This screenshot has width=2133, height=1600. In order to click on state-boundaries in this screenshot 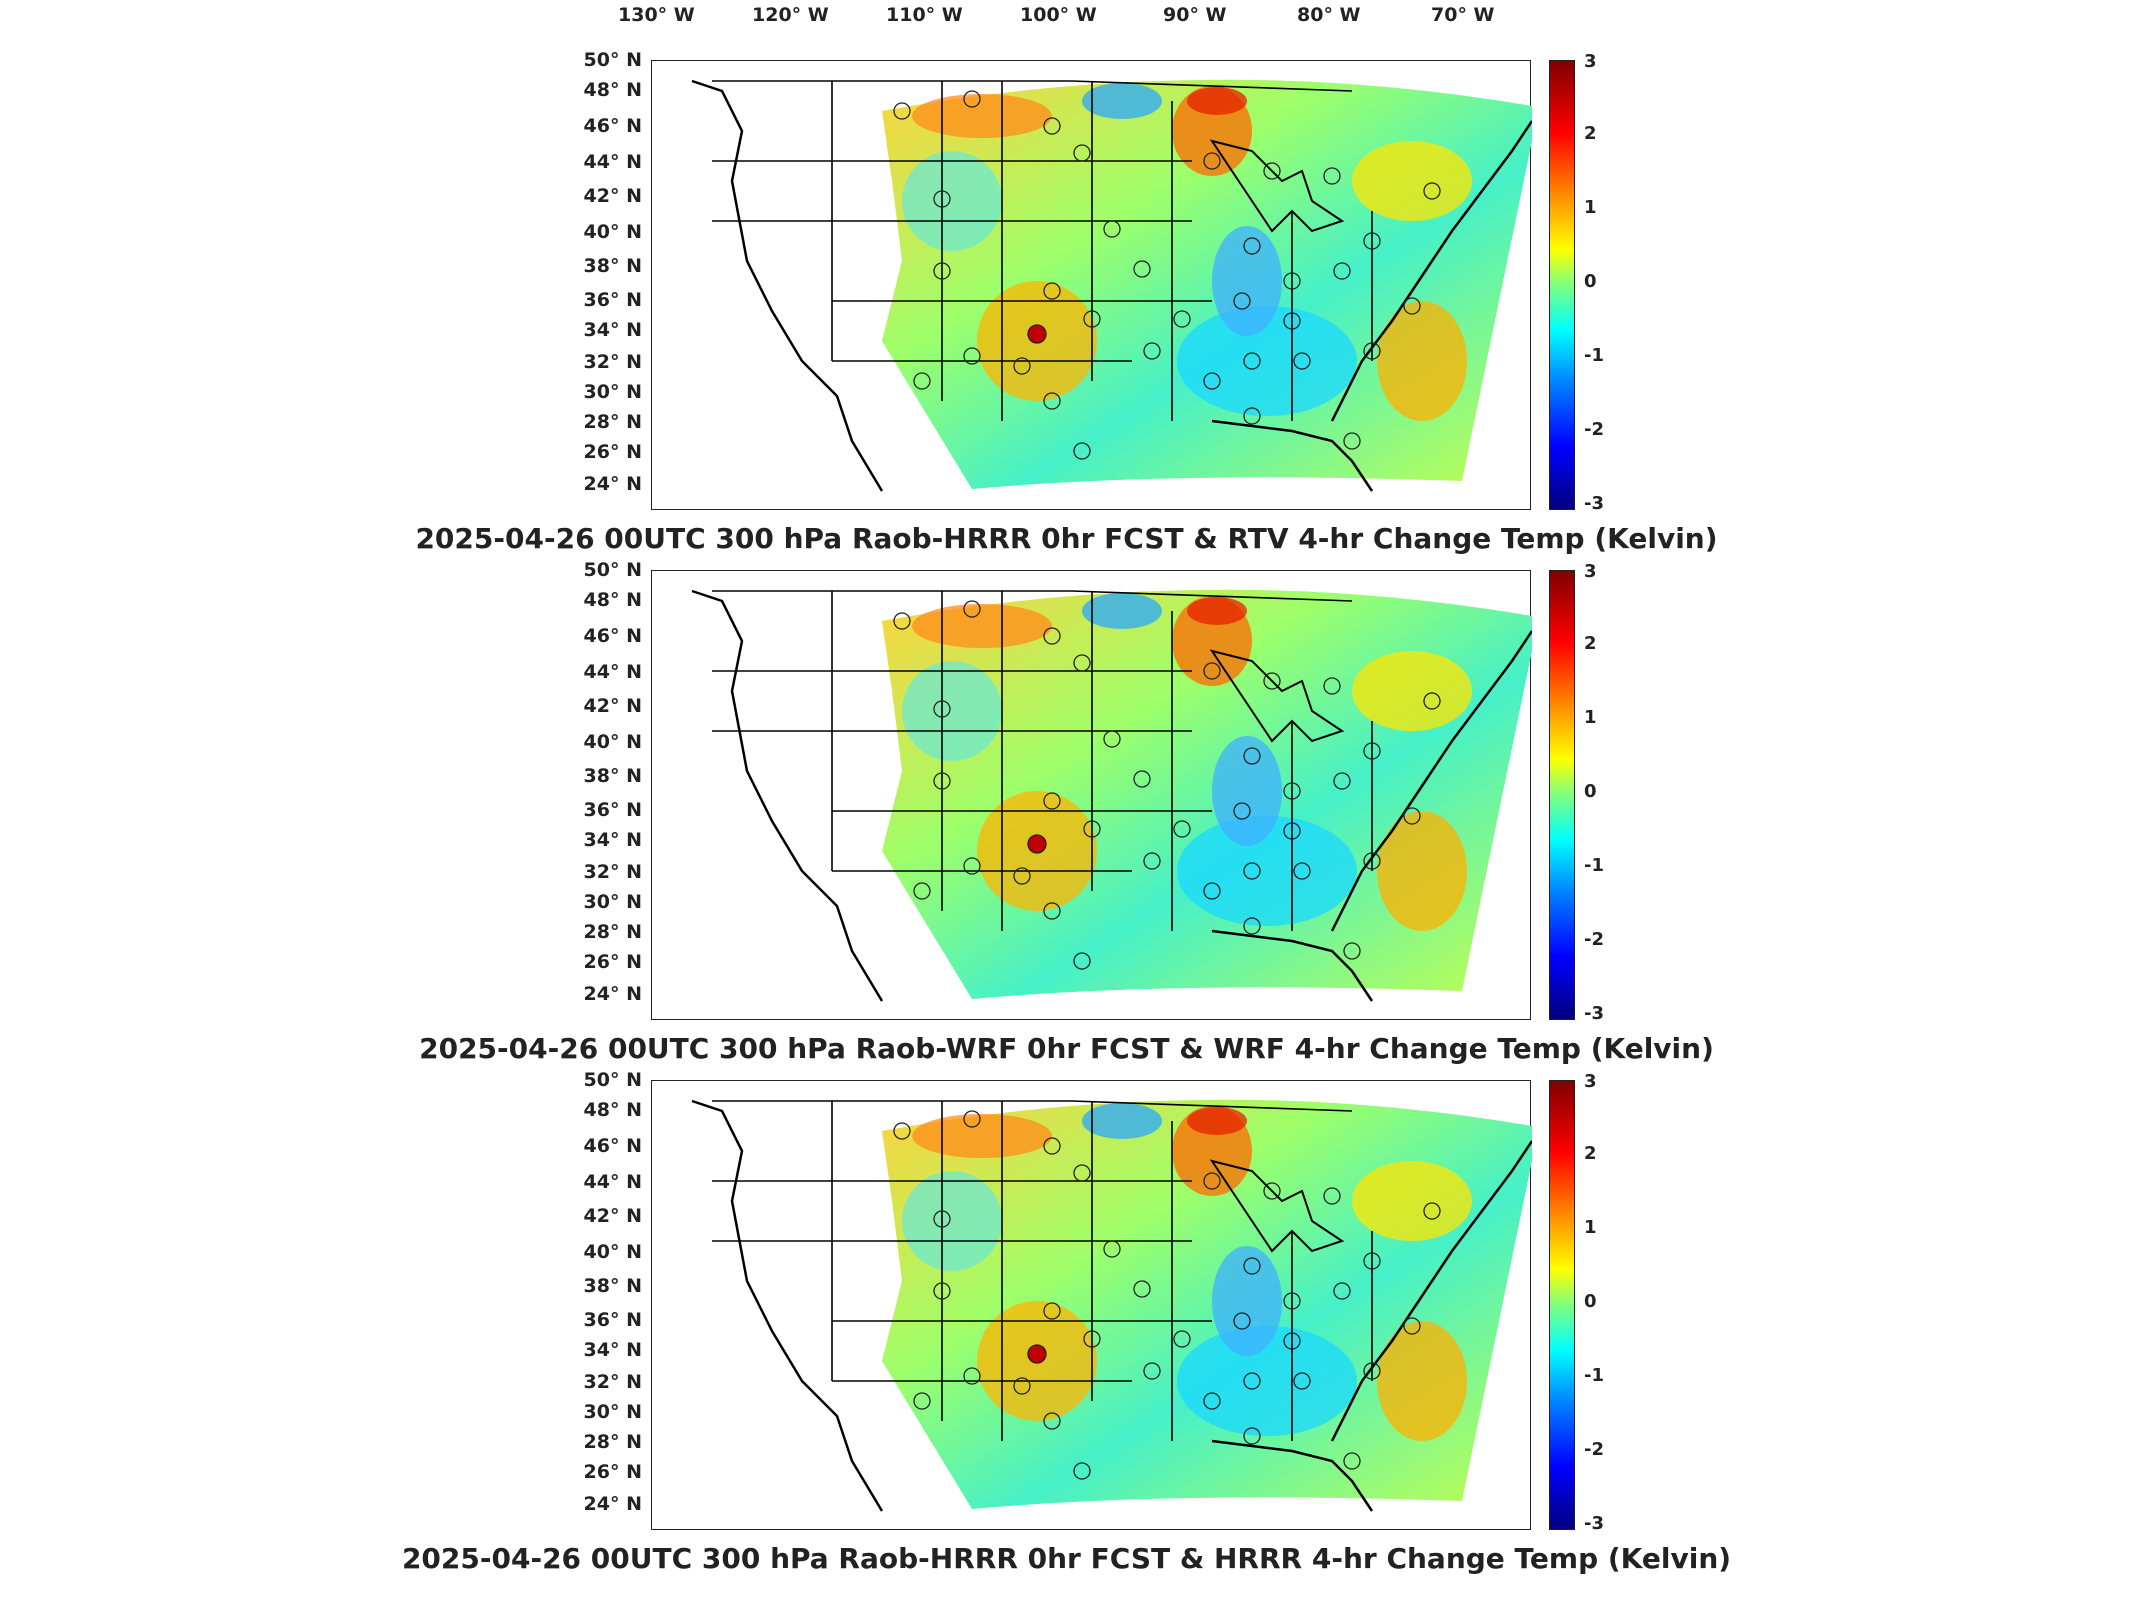, I will do `click(1042, 760)`.